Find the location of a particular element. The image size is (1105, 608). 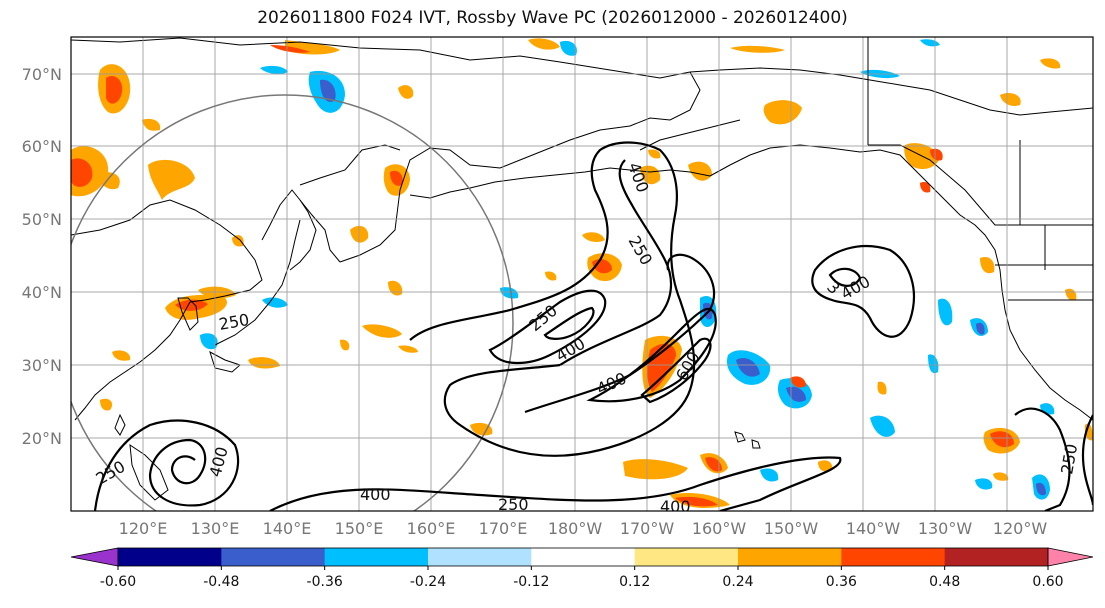

lat-tick-label: 40°N is located at coordinates (42, 292).